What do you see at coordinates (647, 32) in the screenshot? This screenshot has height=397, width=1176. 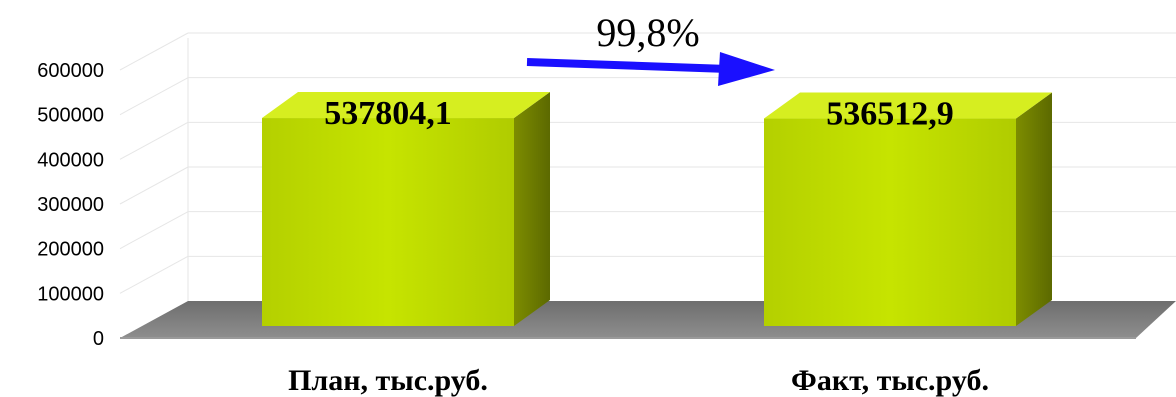 I see `percent-annotation: 99,8%` at bounding box center [647, 32].